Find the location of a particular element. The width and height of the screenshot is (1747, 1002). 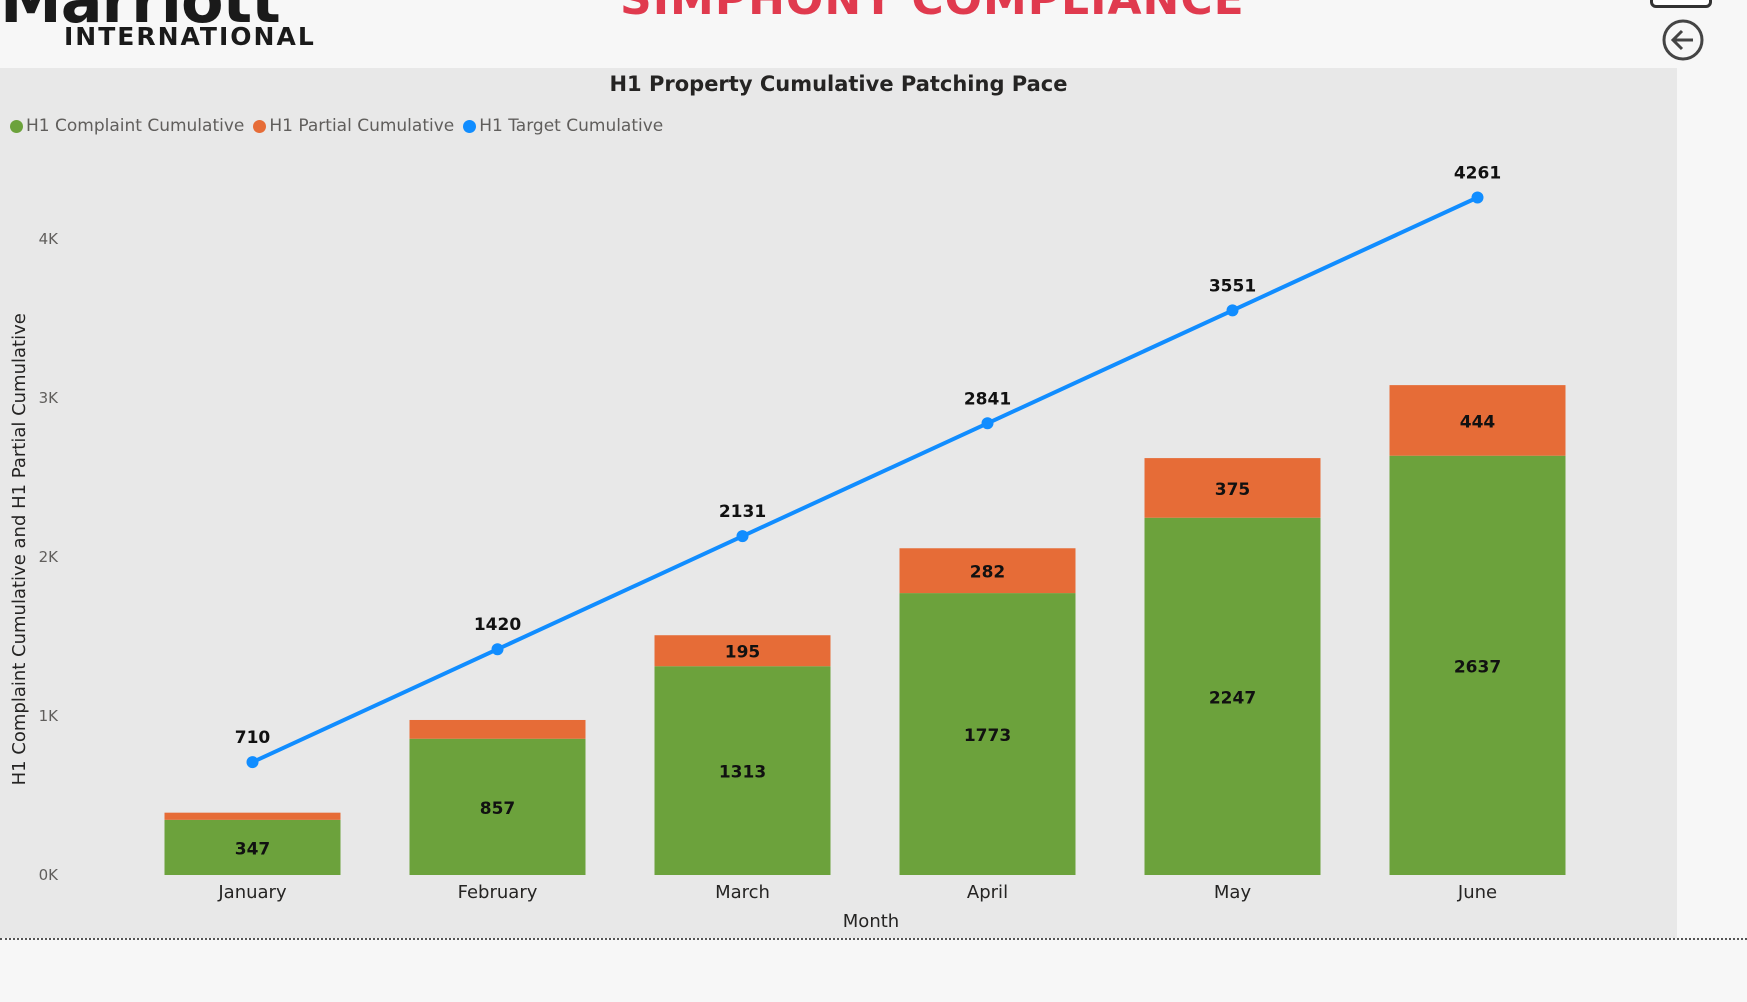

legend-item-partial: H1 Partial Cumulative is located at coordinates (353, 126).